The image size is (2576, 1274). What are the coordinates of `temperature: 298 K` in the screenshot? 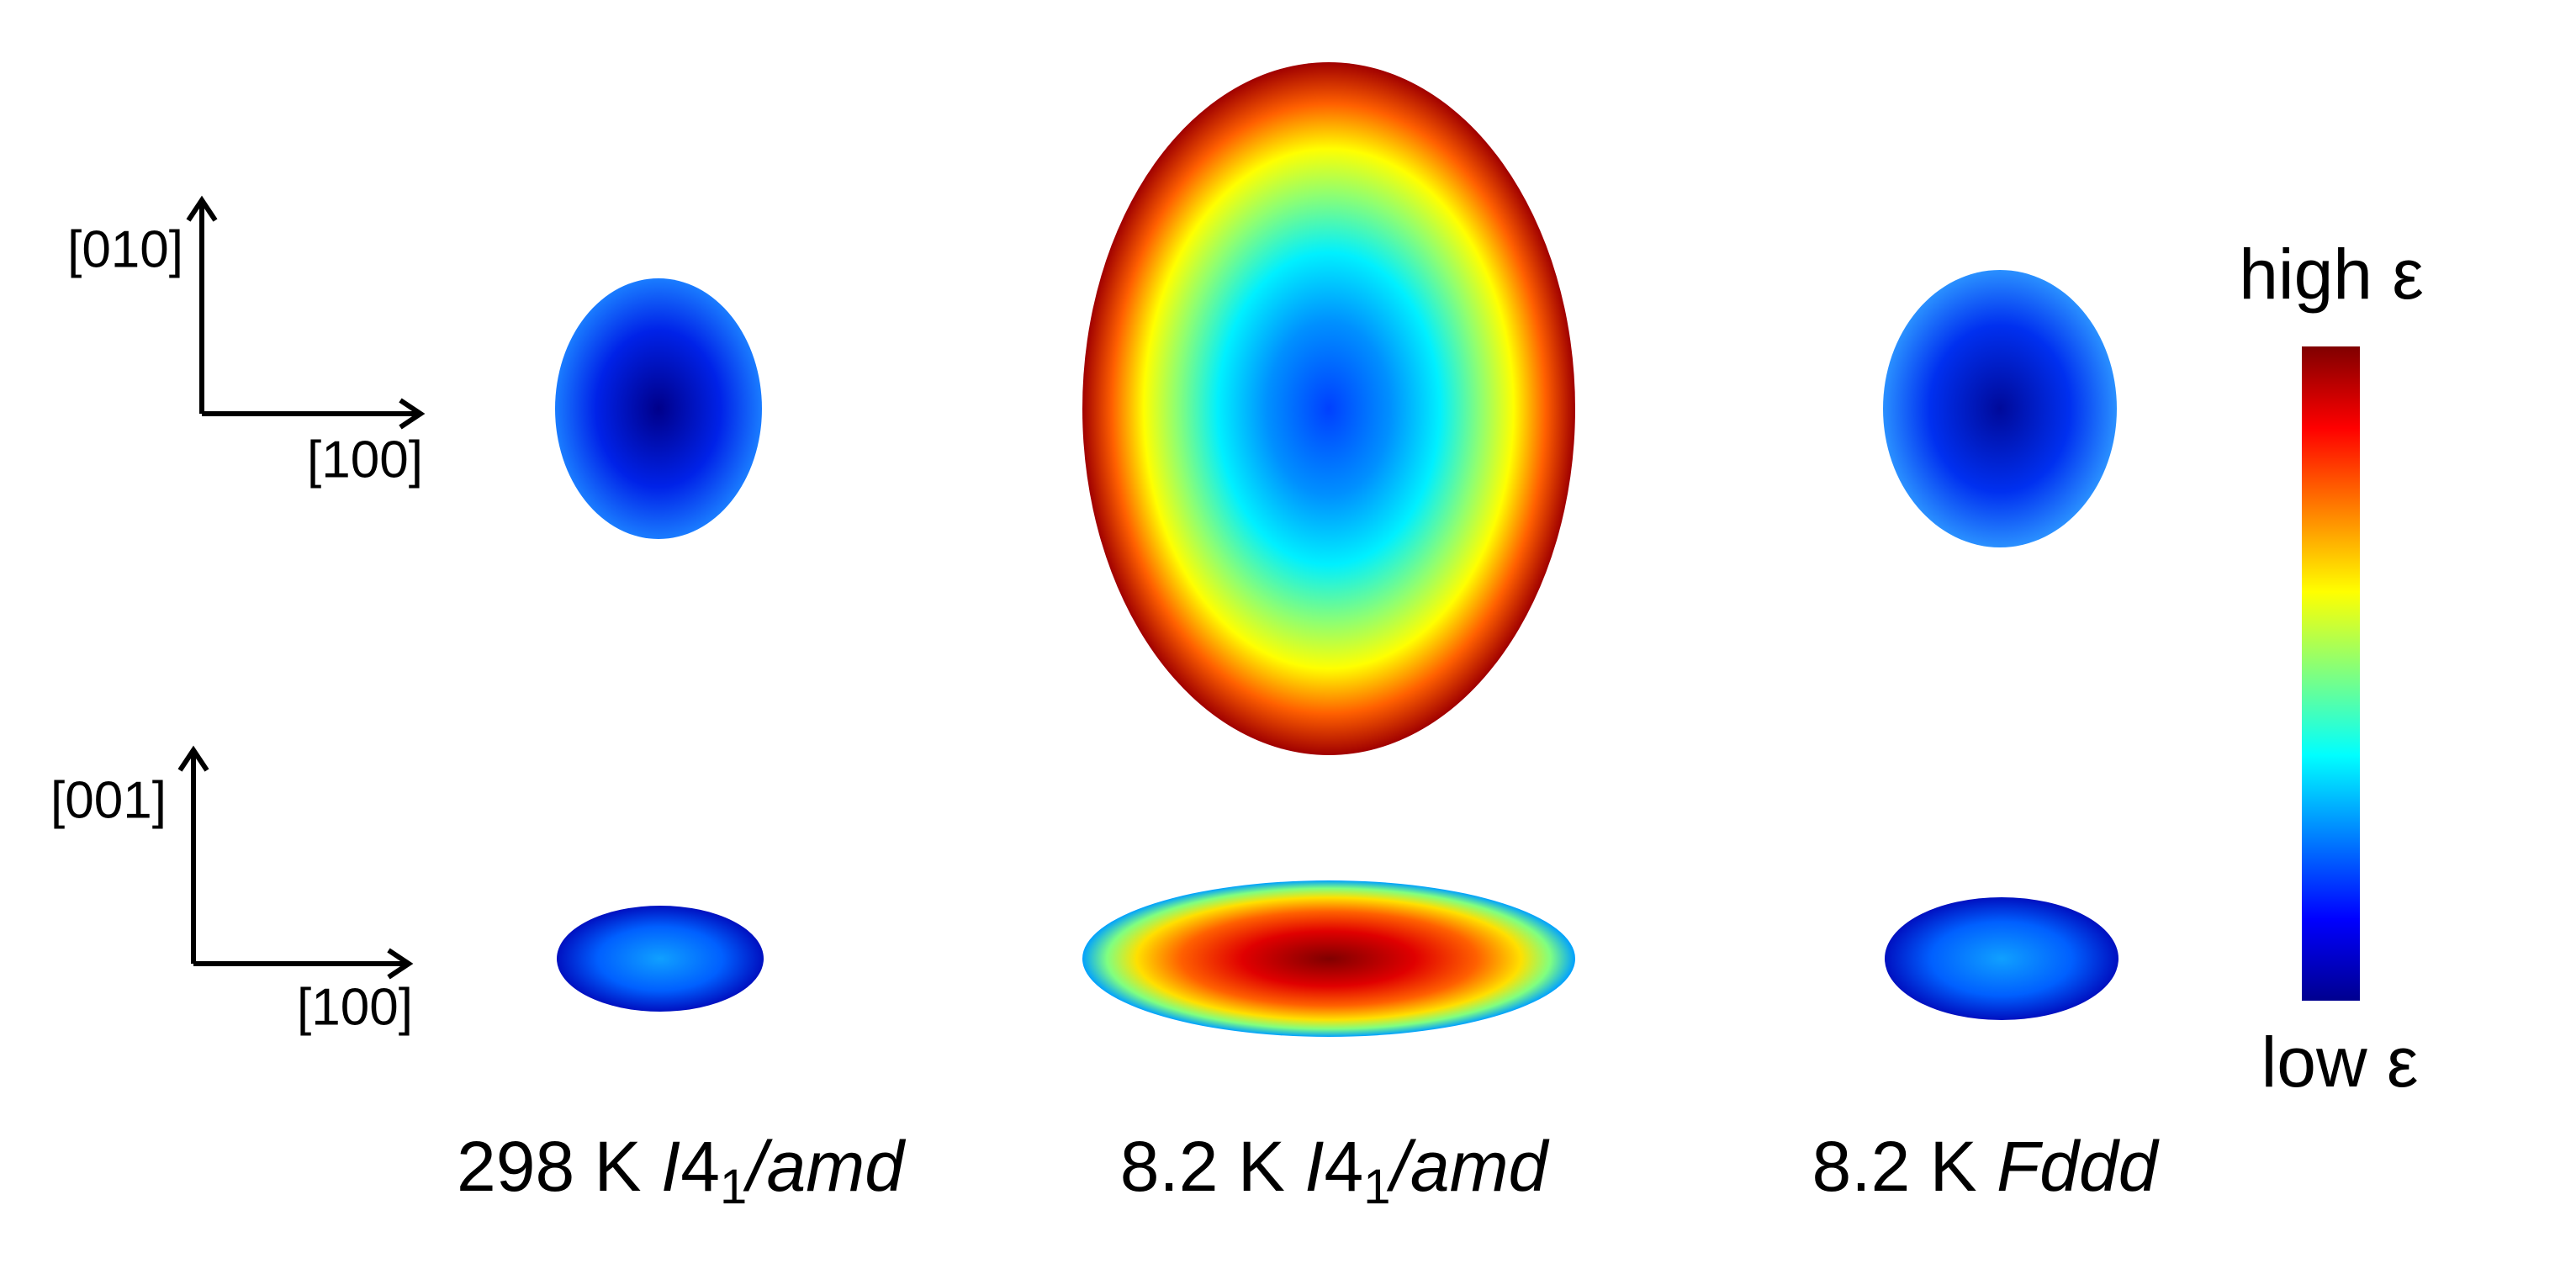 It's located at (559, 1166).